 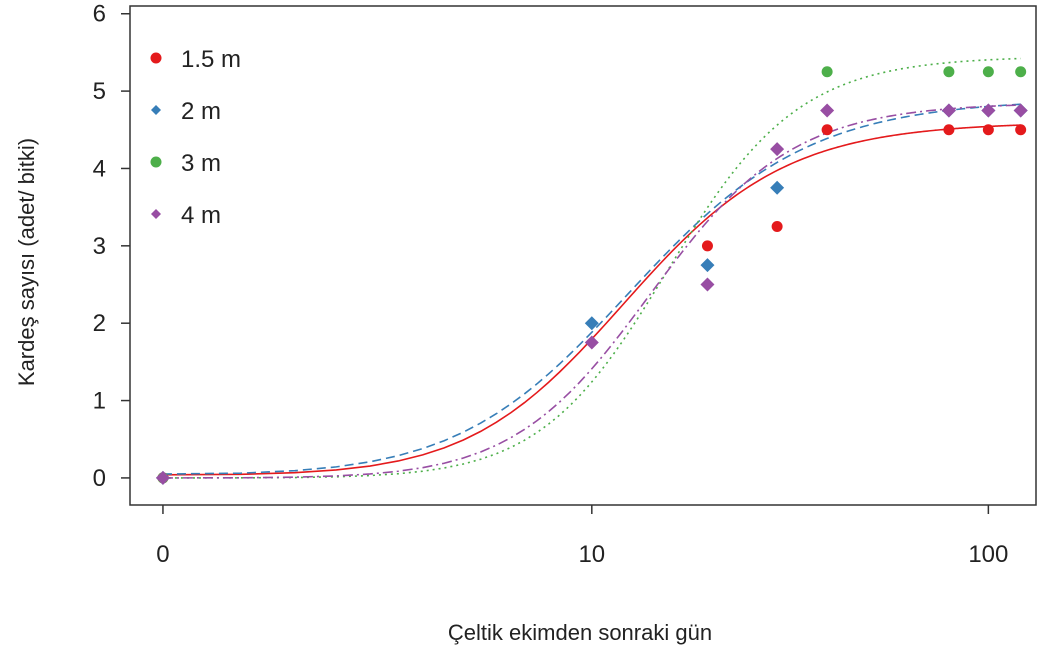 What do you see at coordinates (99, 246) in the screenshot?
I see `y-tick-label: 3` at bounding box center [99, 246].